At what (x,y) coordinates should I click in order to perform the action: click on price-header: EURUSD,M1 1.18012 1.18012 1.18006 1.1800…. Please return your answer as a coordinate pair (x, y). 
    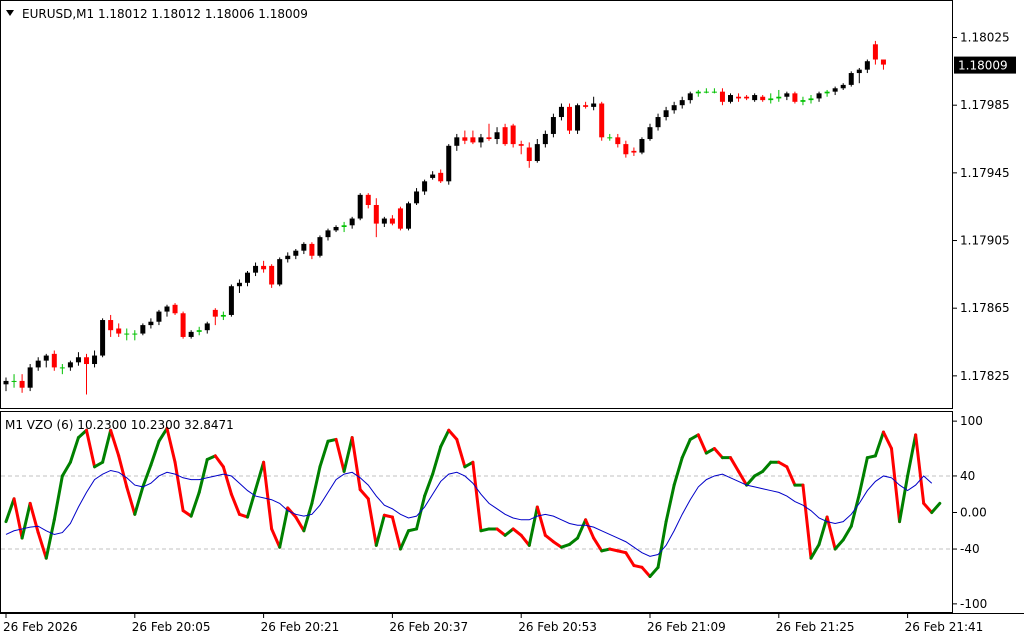
    Looking at the image, I should click on (165, 14).